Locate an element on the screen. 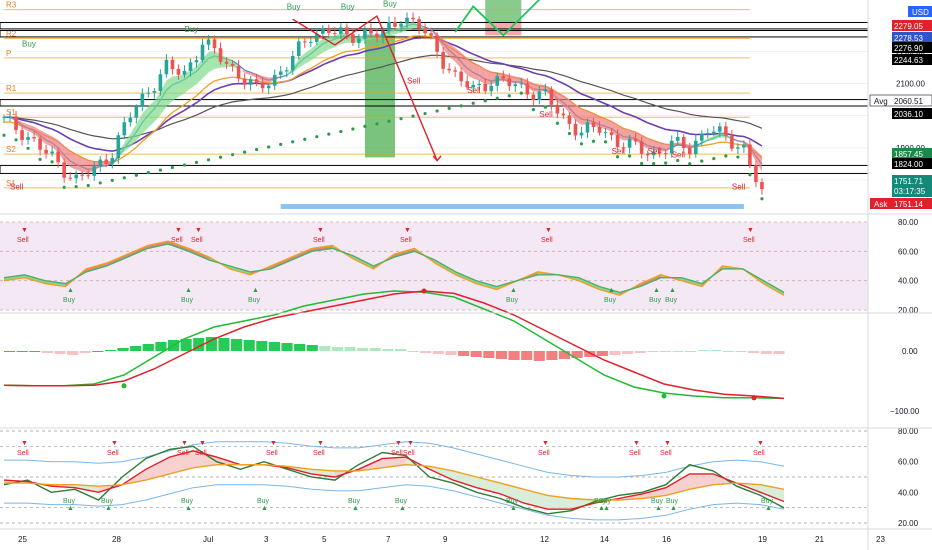 The height and width of the screenshot is (550, 932). price-tag-value: 2278.53 is located at coordinates (908, 38).